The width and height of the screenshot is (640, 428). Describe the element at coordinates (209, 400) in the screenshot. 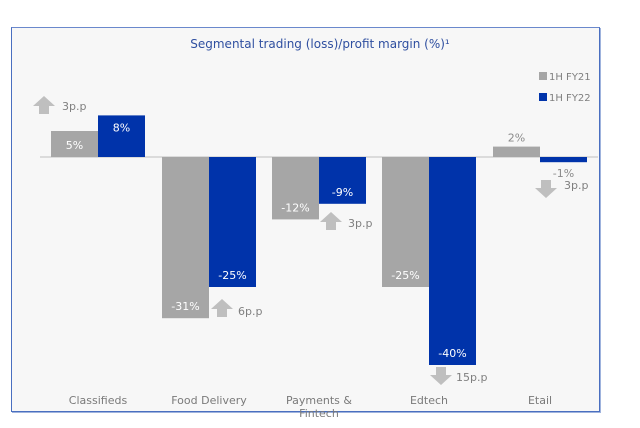

I see `category-label: Food Delivery` at that location.